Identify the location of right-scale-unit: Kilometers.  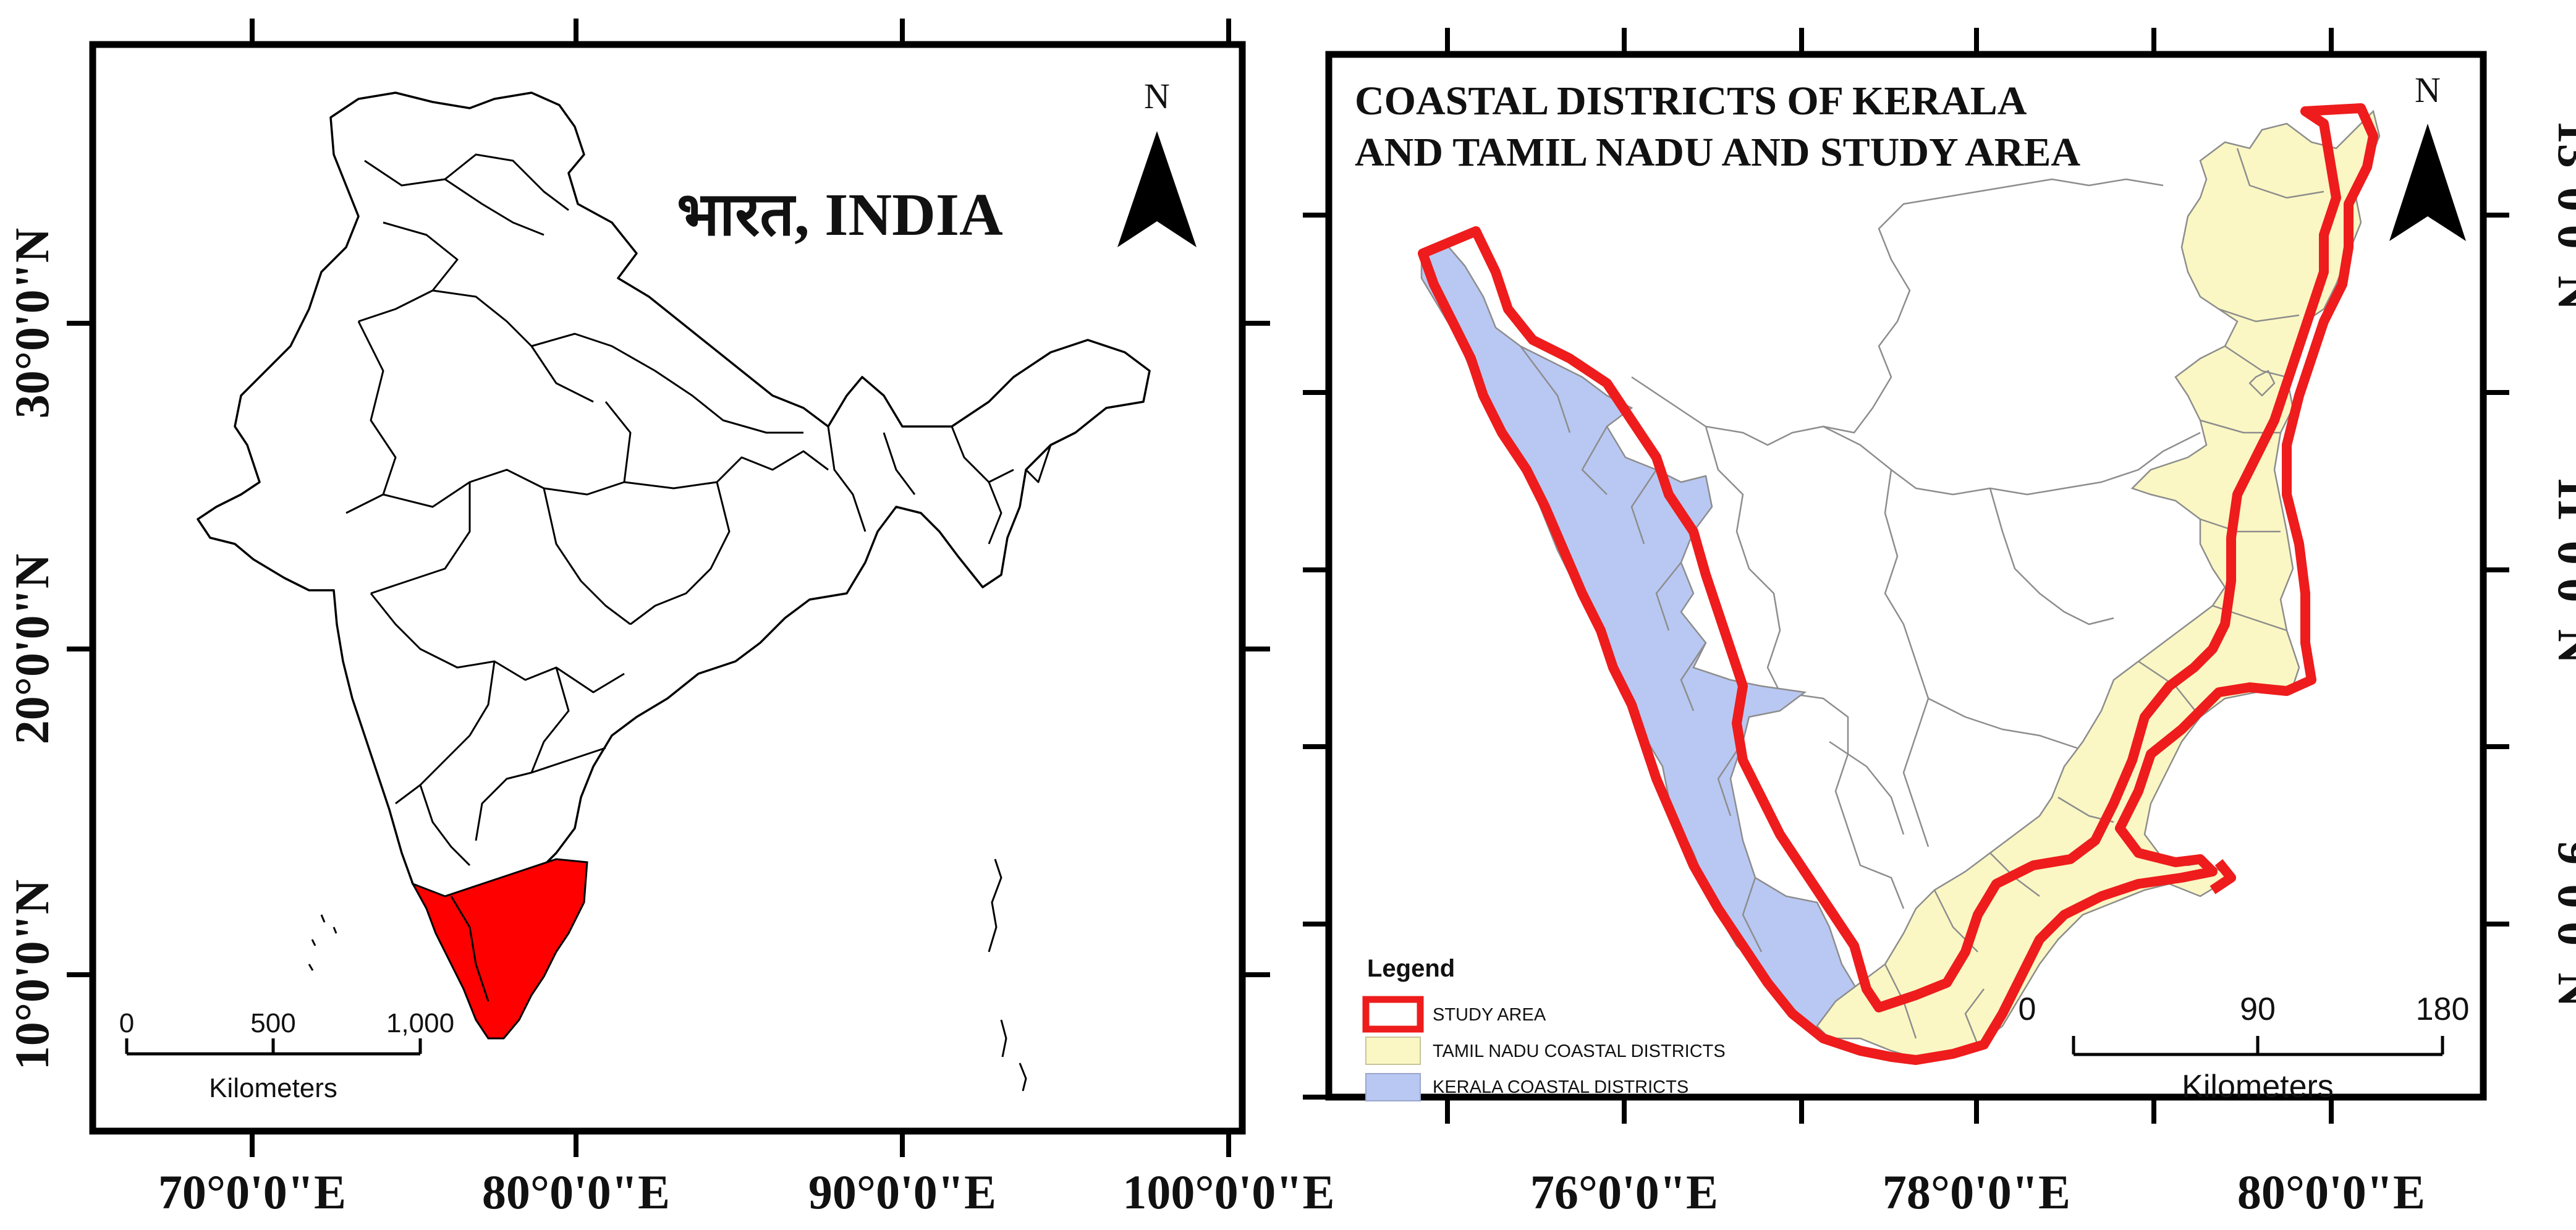
(2258, 1087).